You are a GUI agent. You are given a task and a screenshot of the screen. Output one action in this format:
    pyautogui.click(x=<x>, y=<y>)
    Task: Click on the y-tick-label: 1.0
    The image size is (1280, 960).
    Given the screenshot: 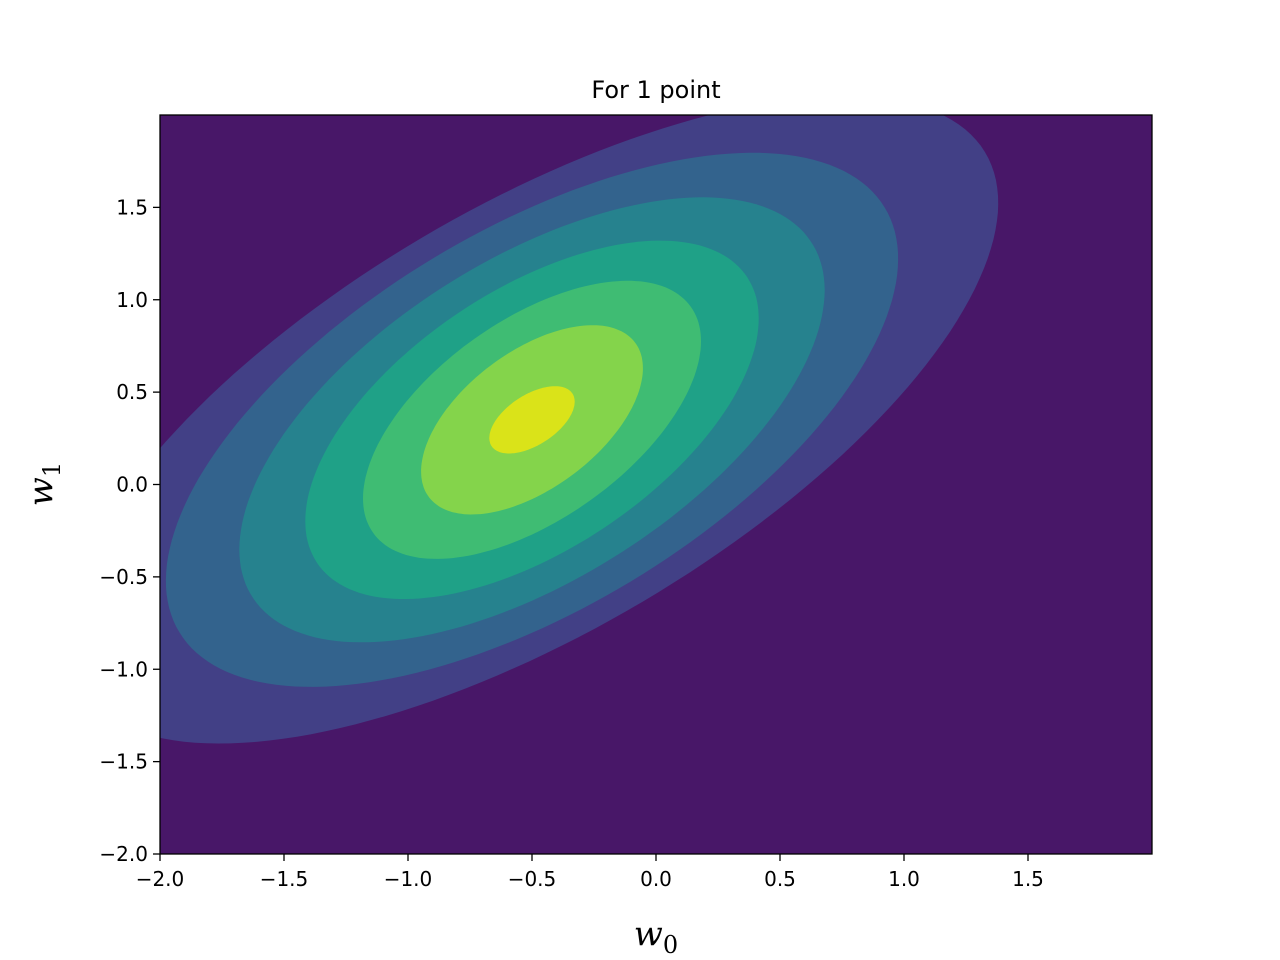 What is the action you would take?
    pyautogui.click(x=132, y=300)
    